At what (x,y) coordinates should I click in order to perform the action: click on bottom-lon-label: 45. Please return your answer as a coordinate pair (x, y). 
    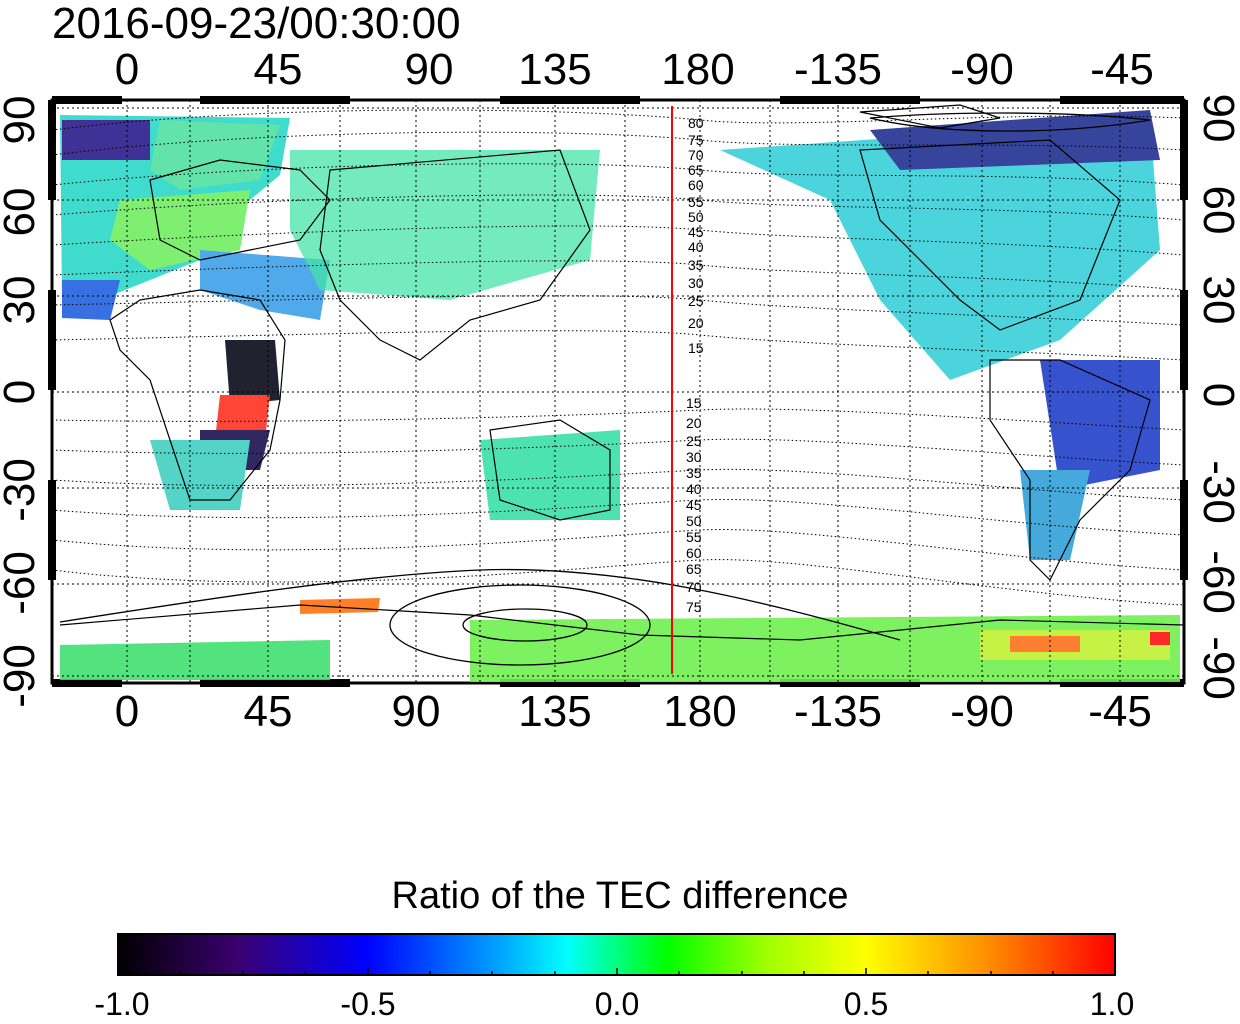
    Looking at the image, I should click on (268, 711).